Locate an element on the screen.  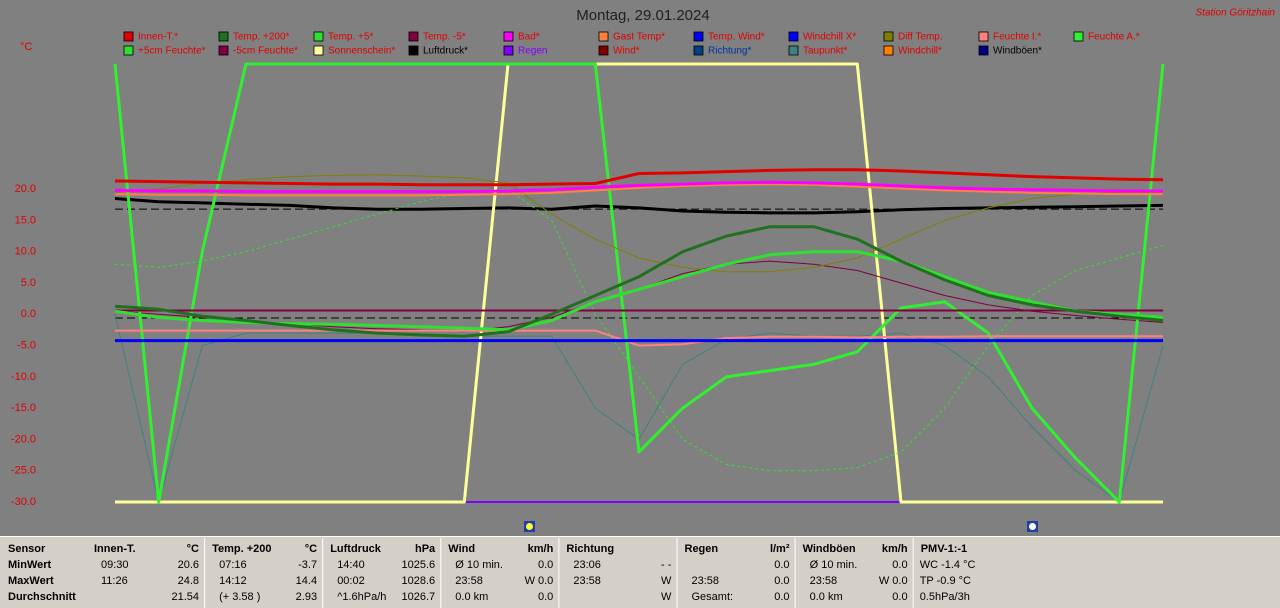
y-tick-label: 20.0 is located at coordinates (25, 189).